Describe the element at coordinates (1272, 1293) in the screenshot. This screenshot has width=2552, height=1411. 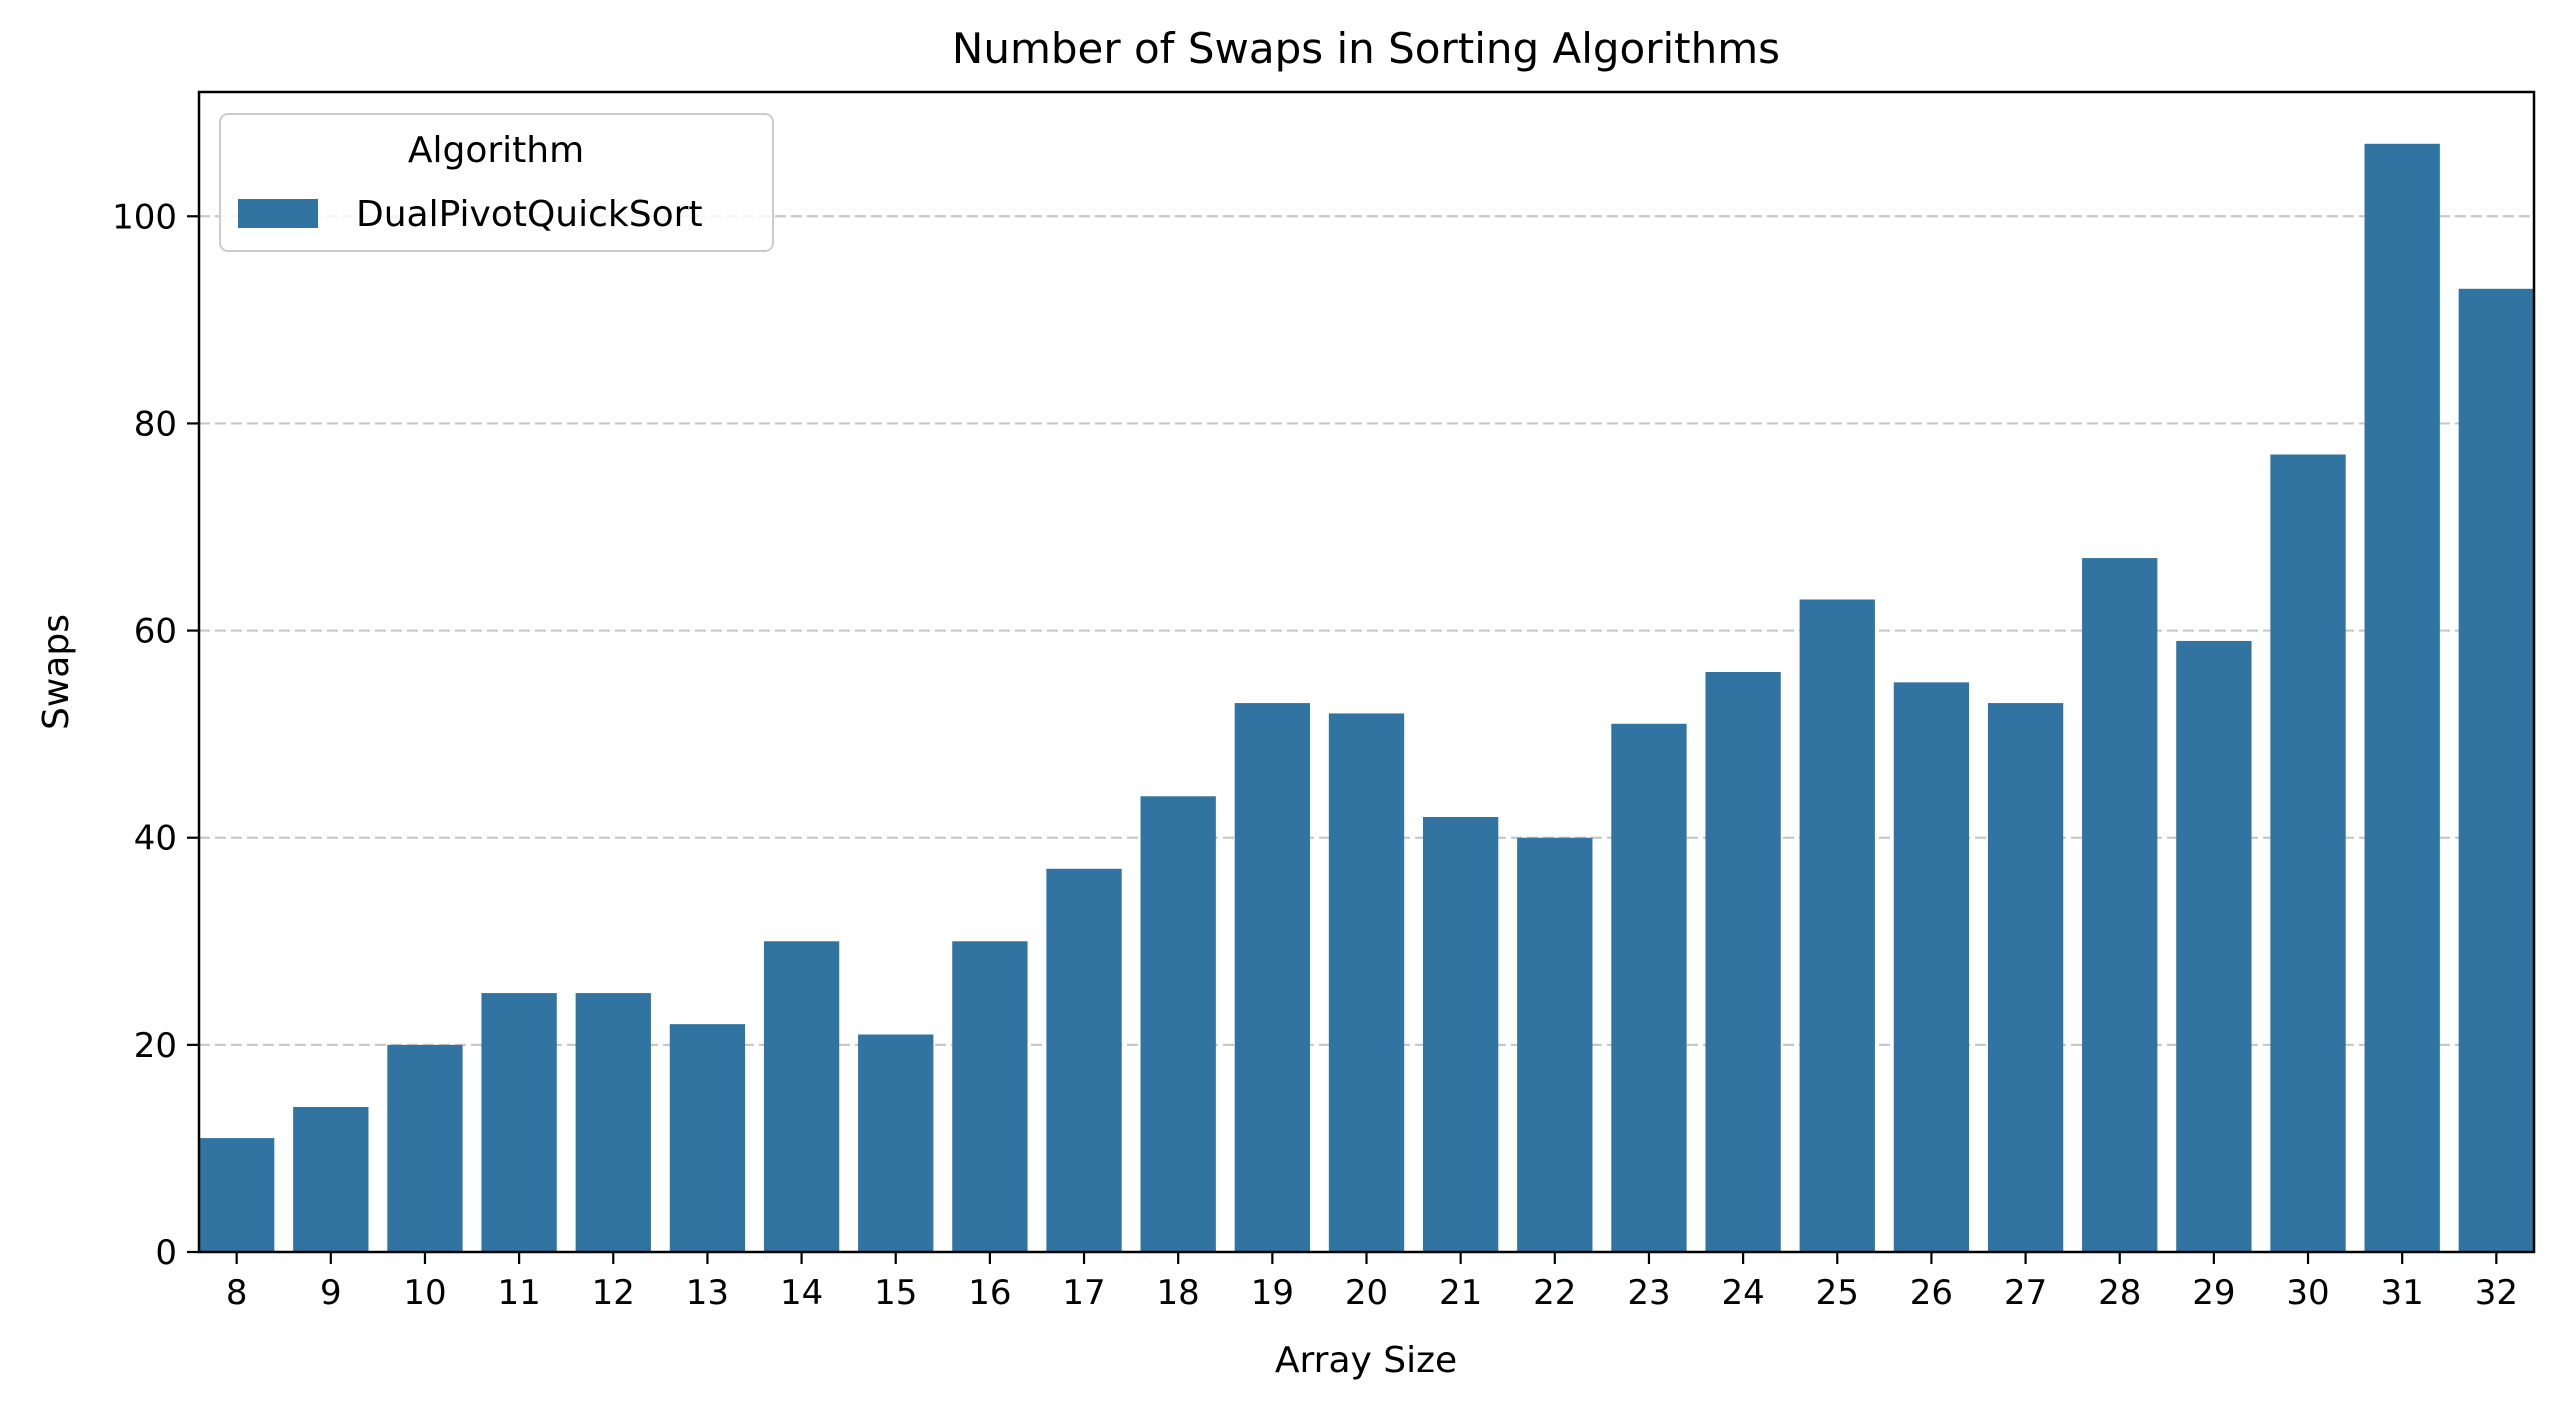
I see `x-tick-label: 19` at that location.